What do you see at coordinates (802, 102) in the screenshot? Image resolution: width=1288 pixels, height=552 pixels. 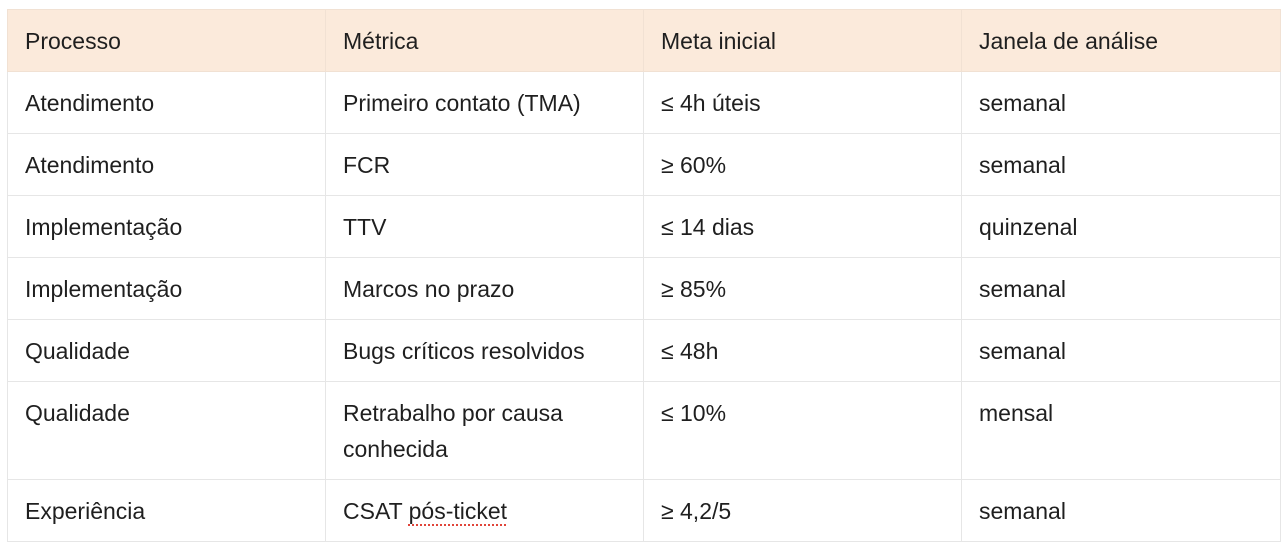 I see `cell-meta-inicial: ≤ 4h úteis` at bounding box center [802, 102].